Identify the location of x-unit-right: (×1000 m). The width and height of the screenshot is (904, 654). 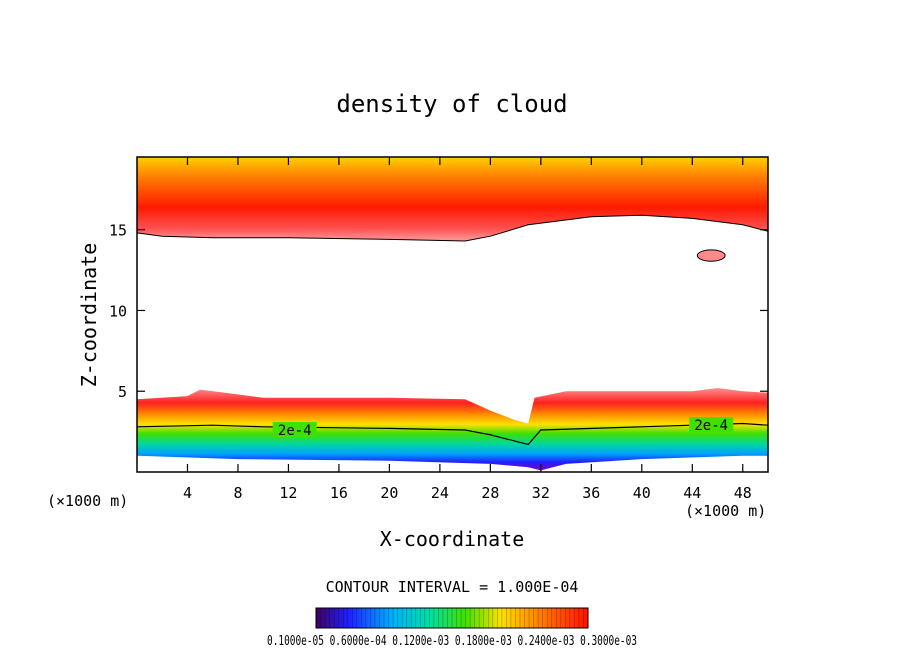
(725, 511).